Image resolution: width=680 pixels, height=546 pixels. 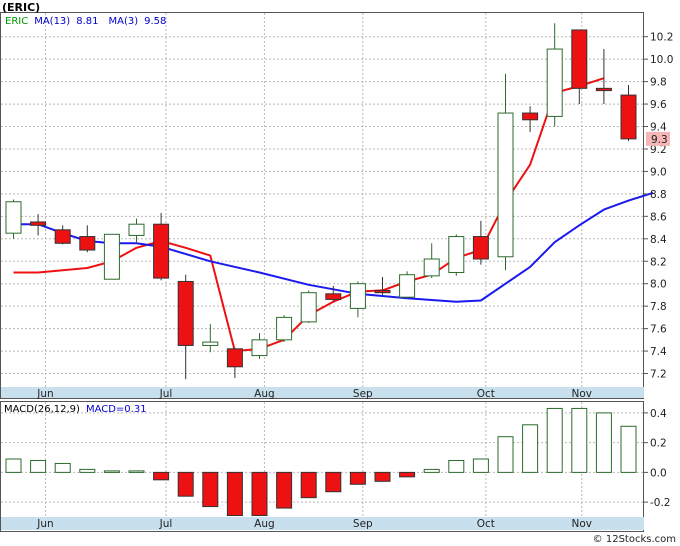 I want to click on macd-legend: MACD(26,12,9) MACD=0.31, so click(x=75, y=409).